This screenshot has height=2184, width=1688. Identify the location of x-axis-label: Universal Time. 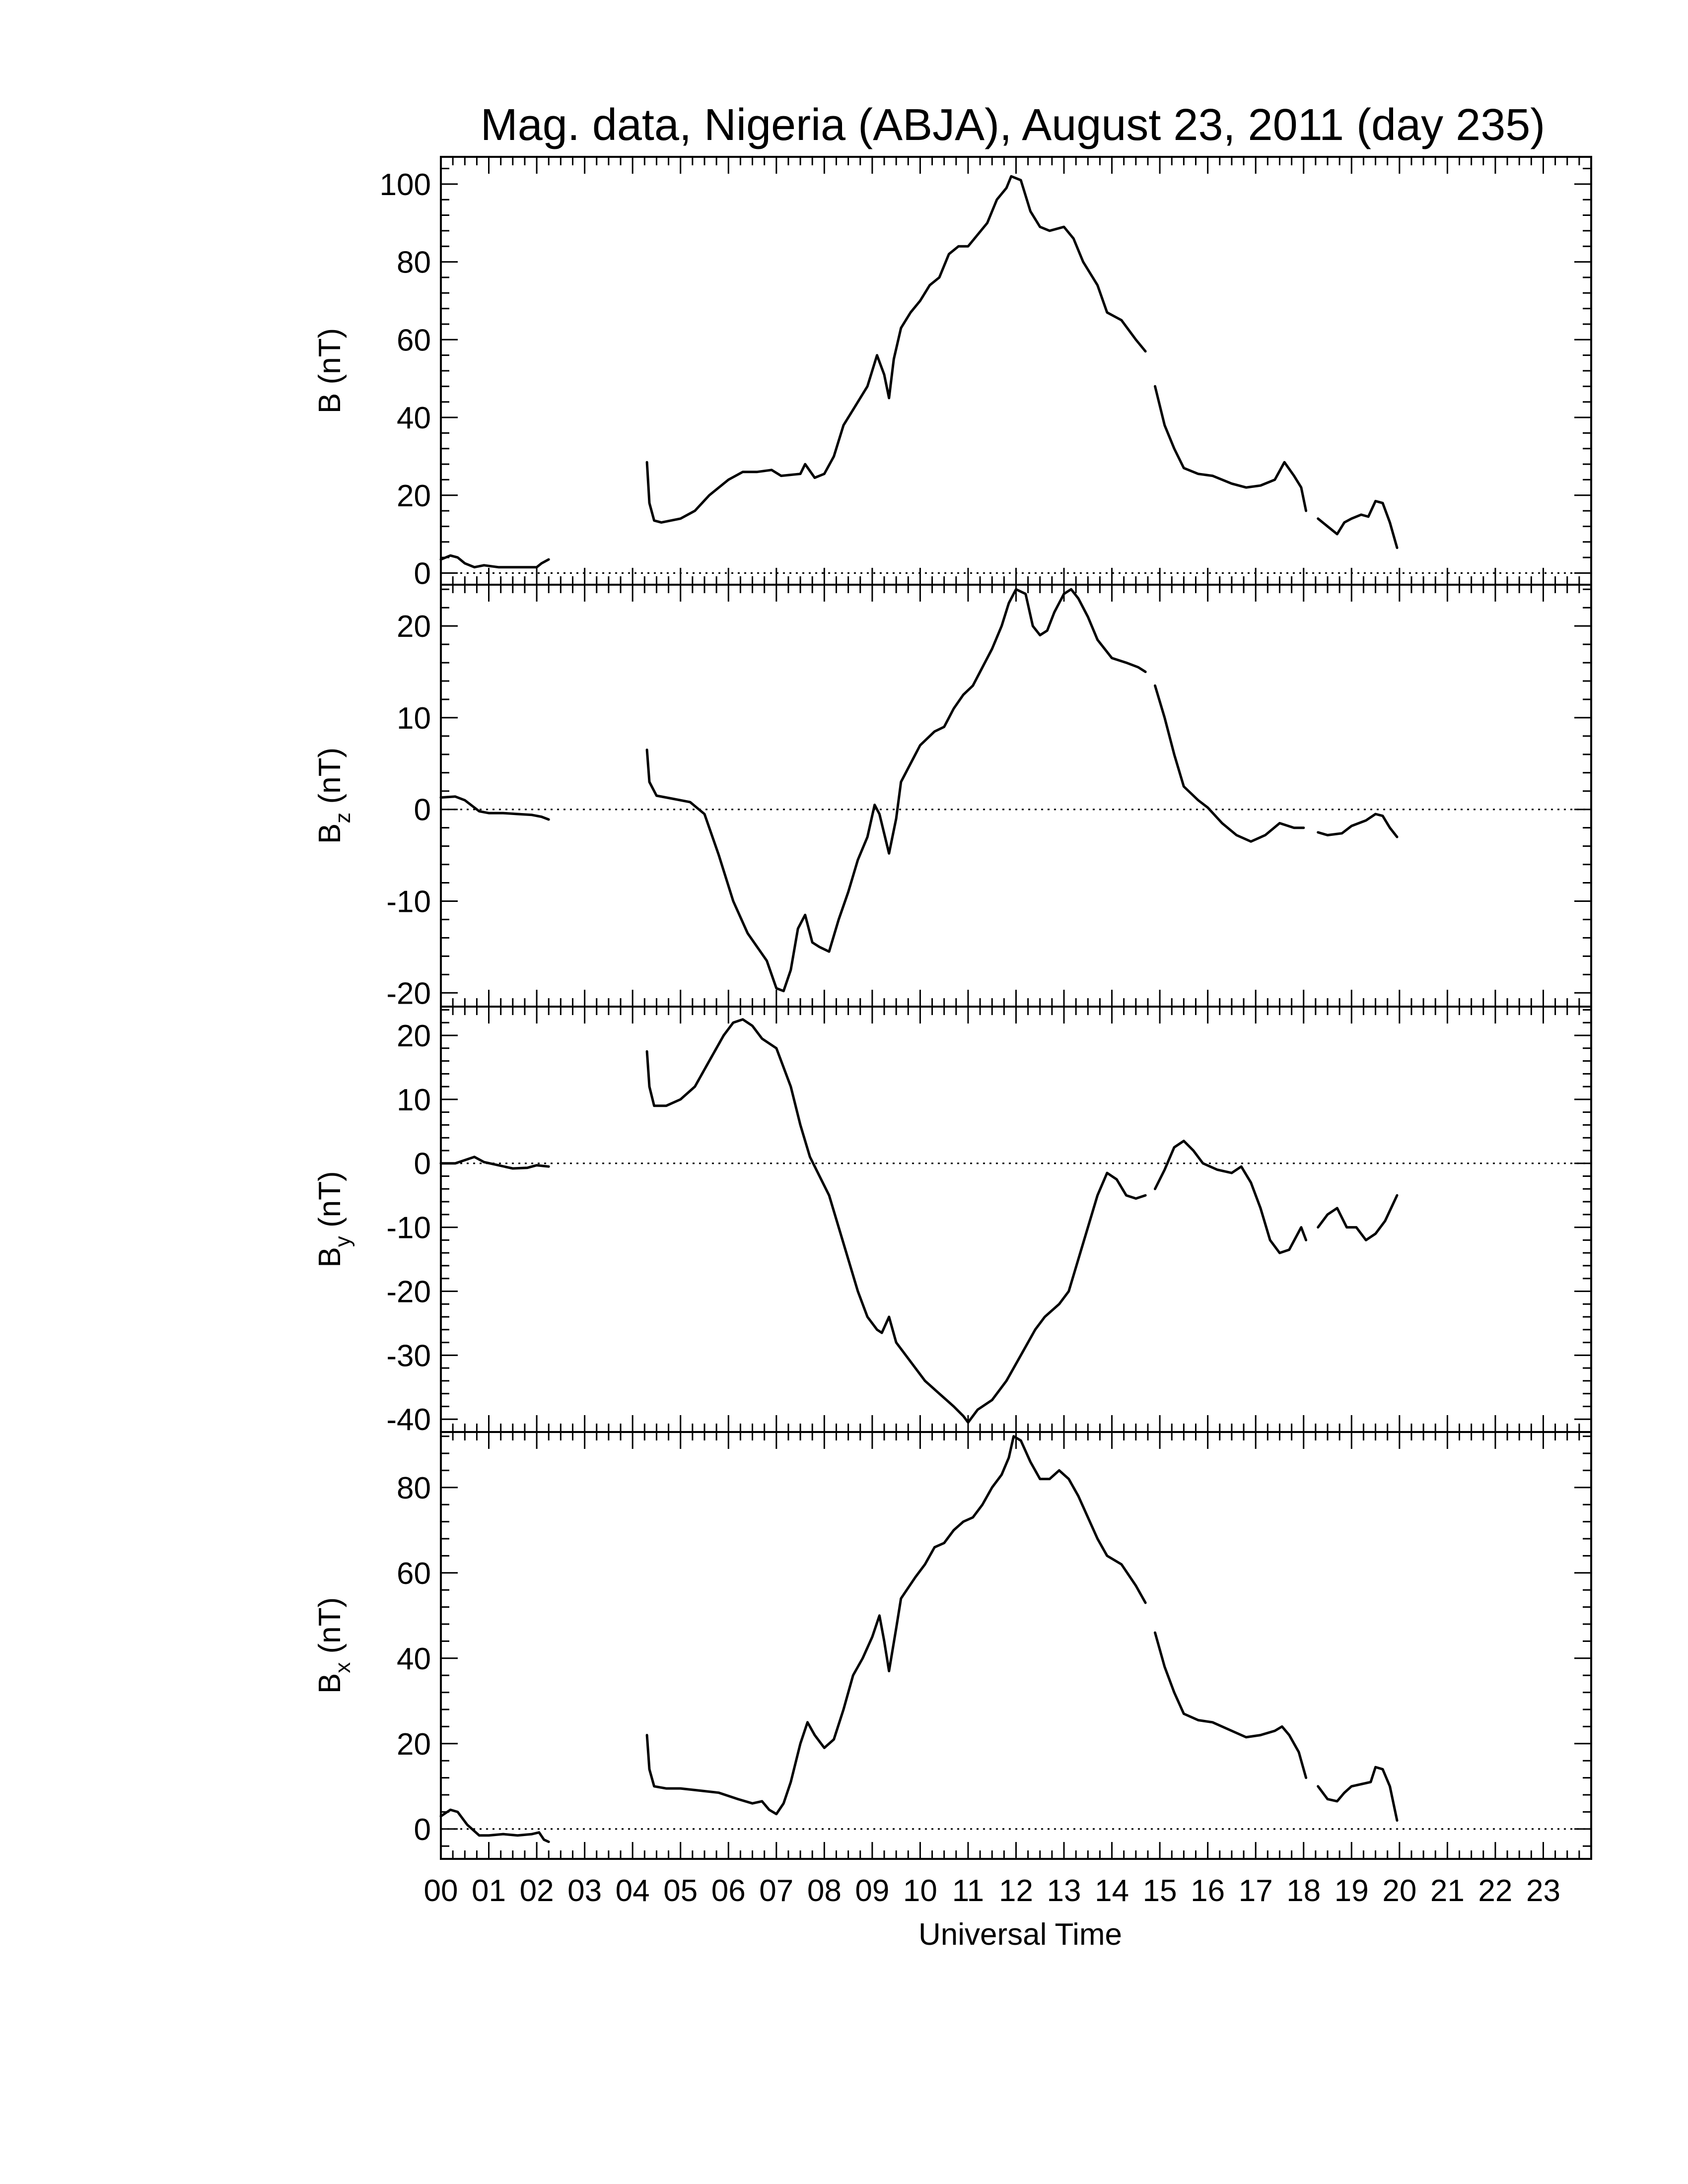
(1020, 1934).